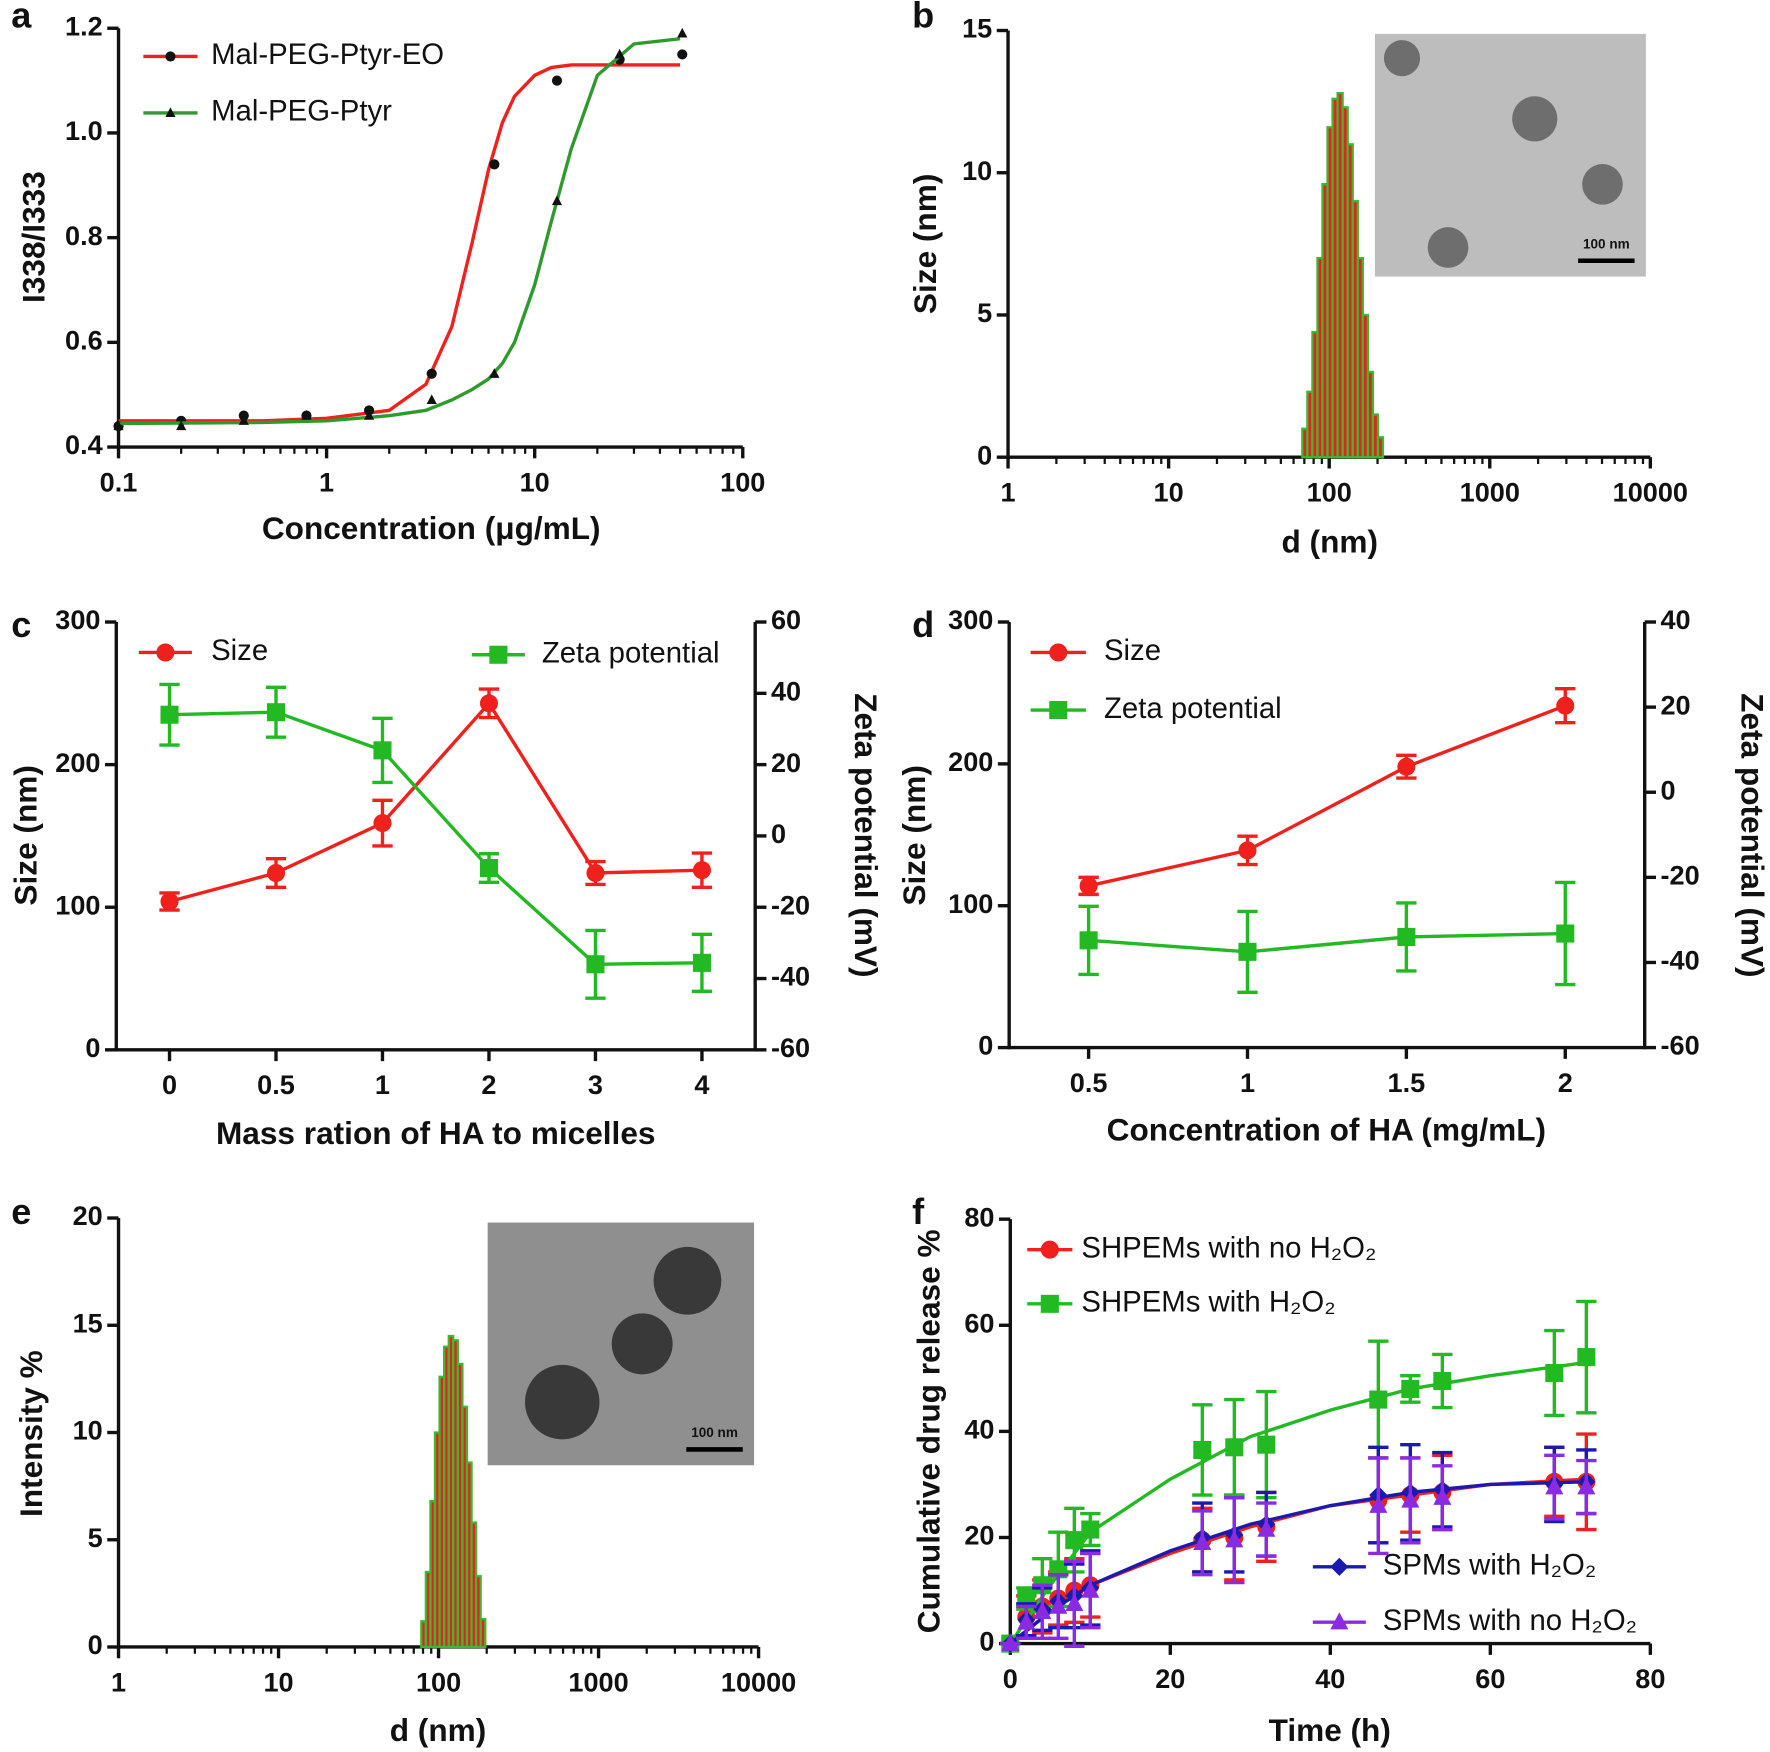  Describe the element at coordinates (929, 1431) in the screenshot. I see `y-axis-label: Cumulative drug release %` at that location.